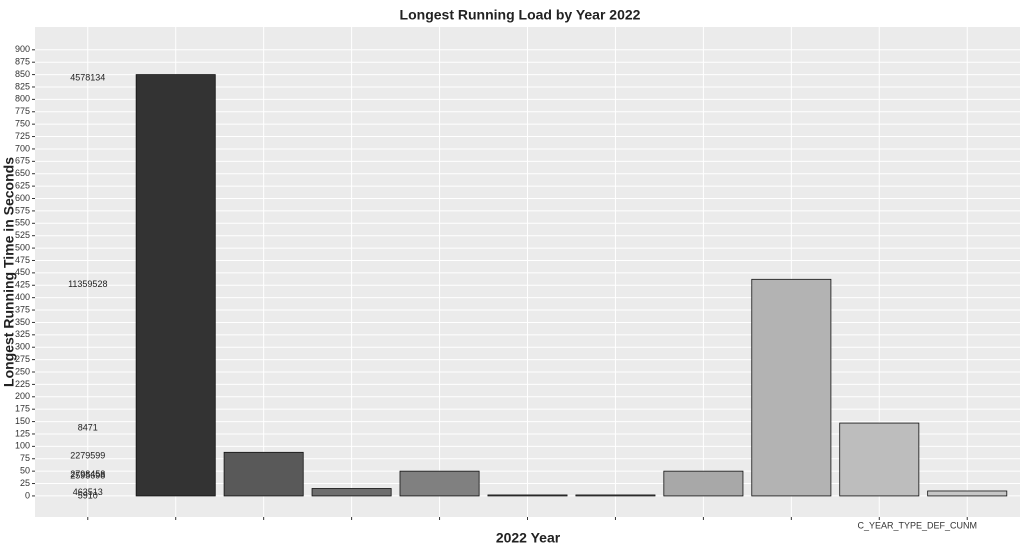  I want to click on y-tick-label: 475, so click(22, 260).